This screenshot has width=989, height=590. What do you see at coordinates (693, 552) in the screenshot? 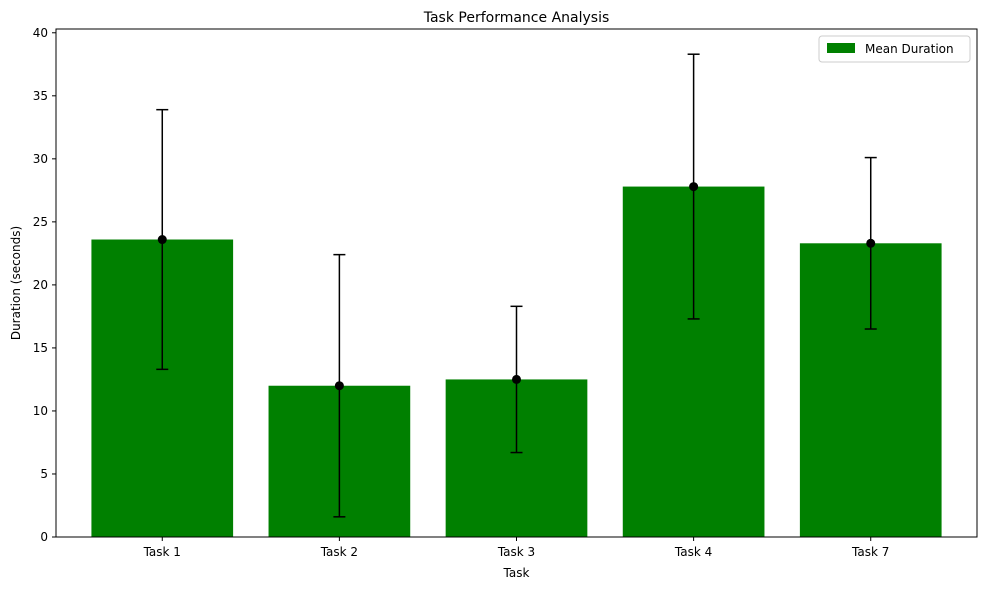
I see `x-tick-label: Task 4` at bounding box center [693, 552].